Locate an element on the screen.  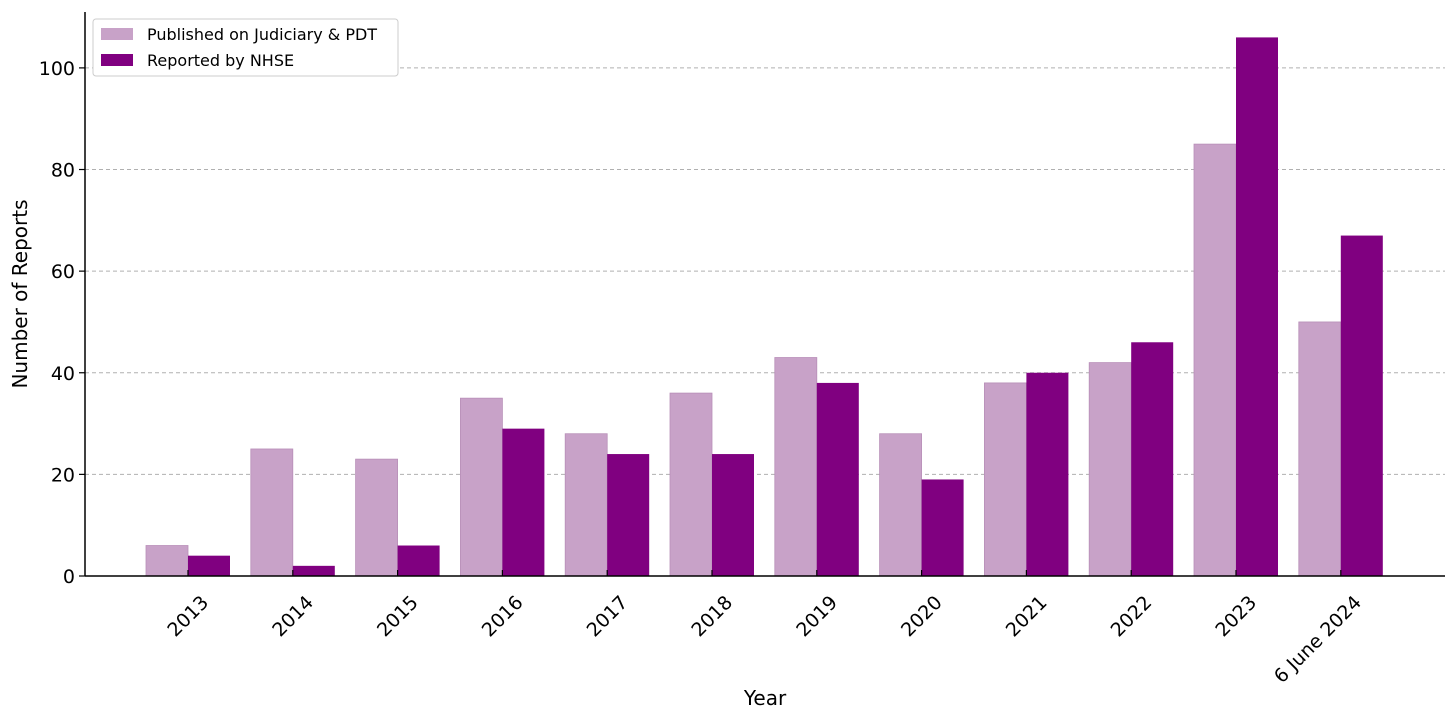
y-tick-label-20: 20 is located at coordinates (63, 475).